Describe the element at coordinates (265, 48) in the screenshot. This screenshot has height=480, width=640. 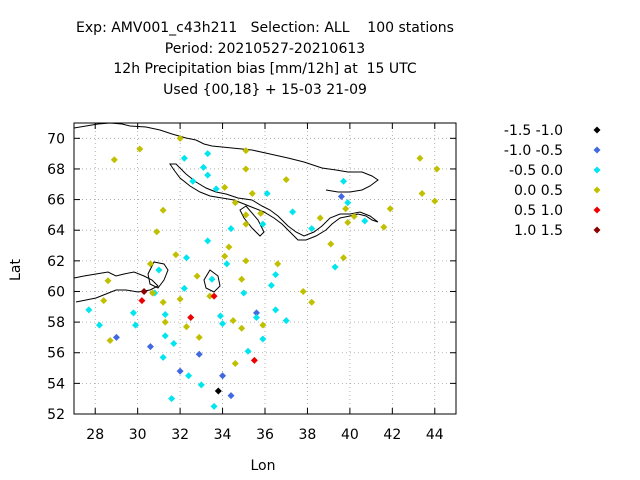
I see `title-line-2: Period: 20210527-20210613` at that location.